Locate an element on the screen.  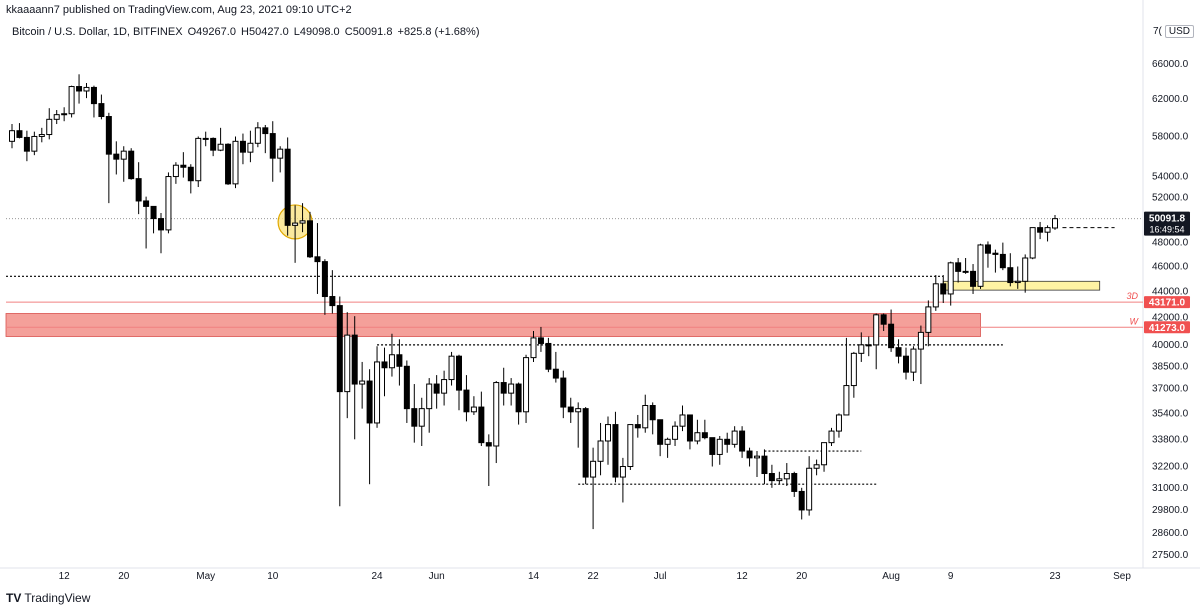
price-tag-label: 41273.0 is located at coordinates (1167, 328).